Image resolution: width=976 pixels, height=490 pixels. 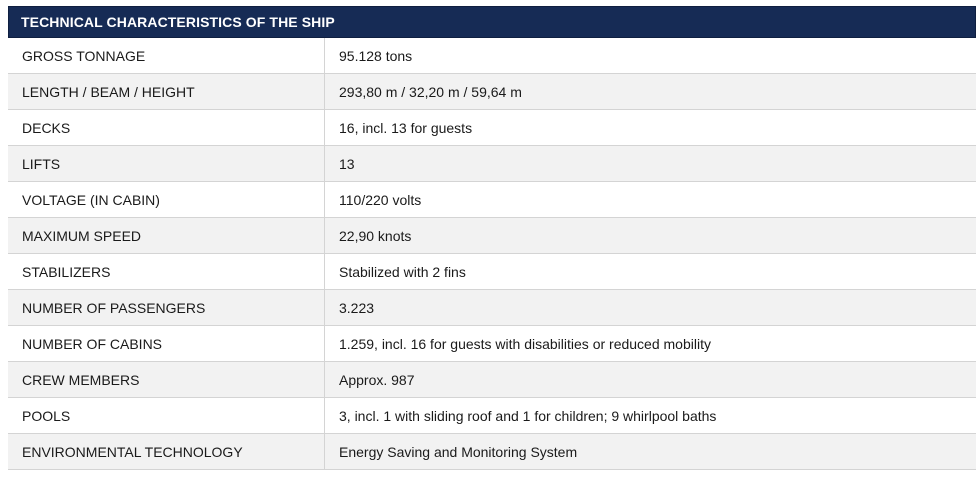 I want to click on table-row: STABILIZERS Stabilized with 2 fins, so click(x=492, y=272).